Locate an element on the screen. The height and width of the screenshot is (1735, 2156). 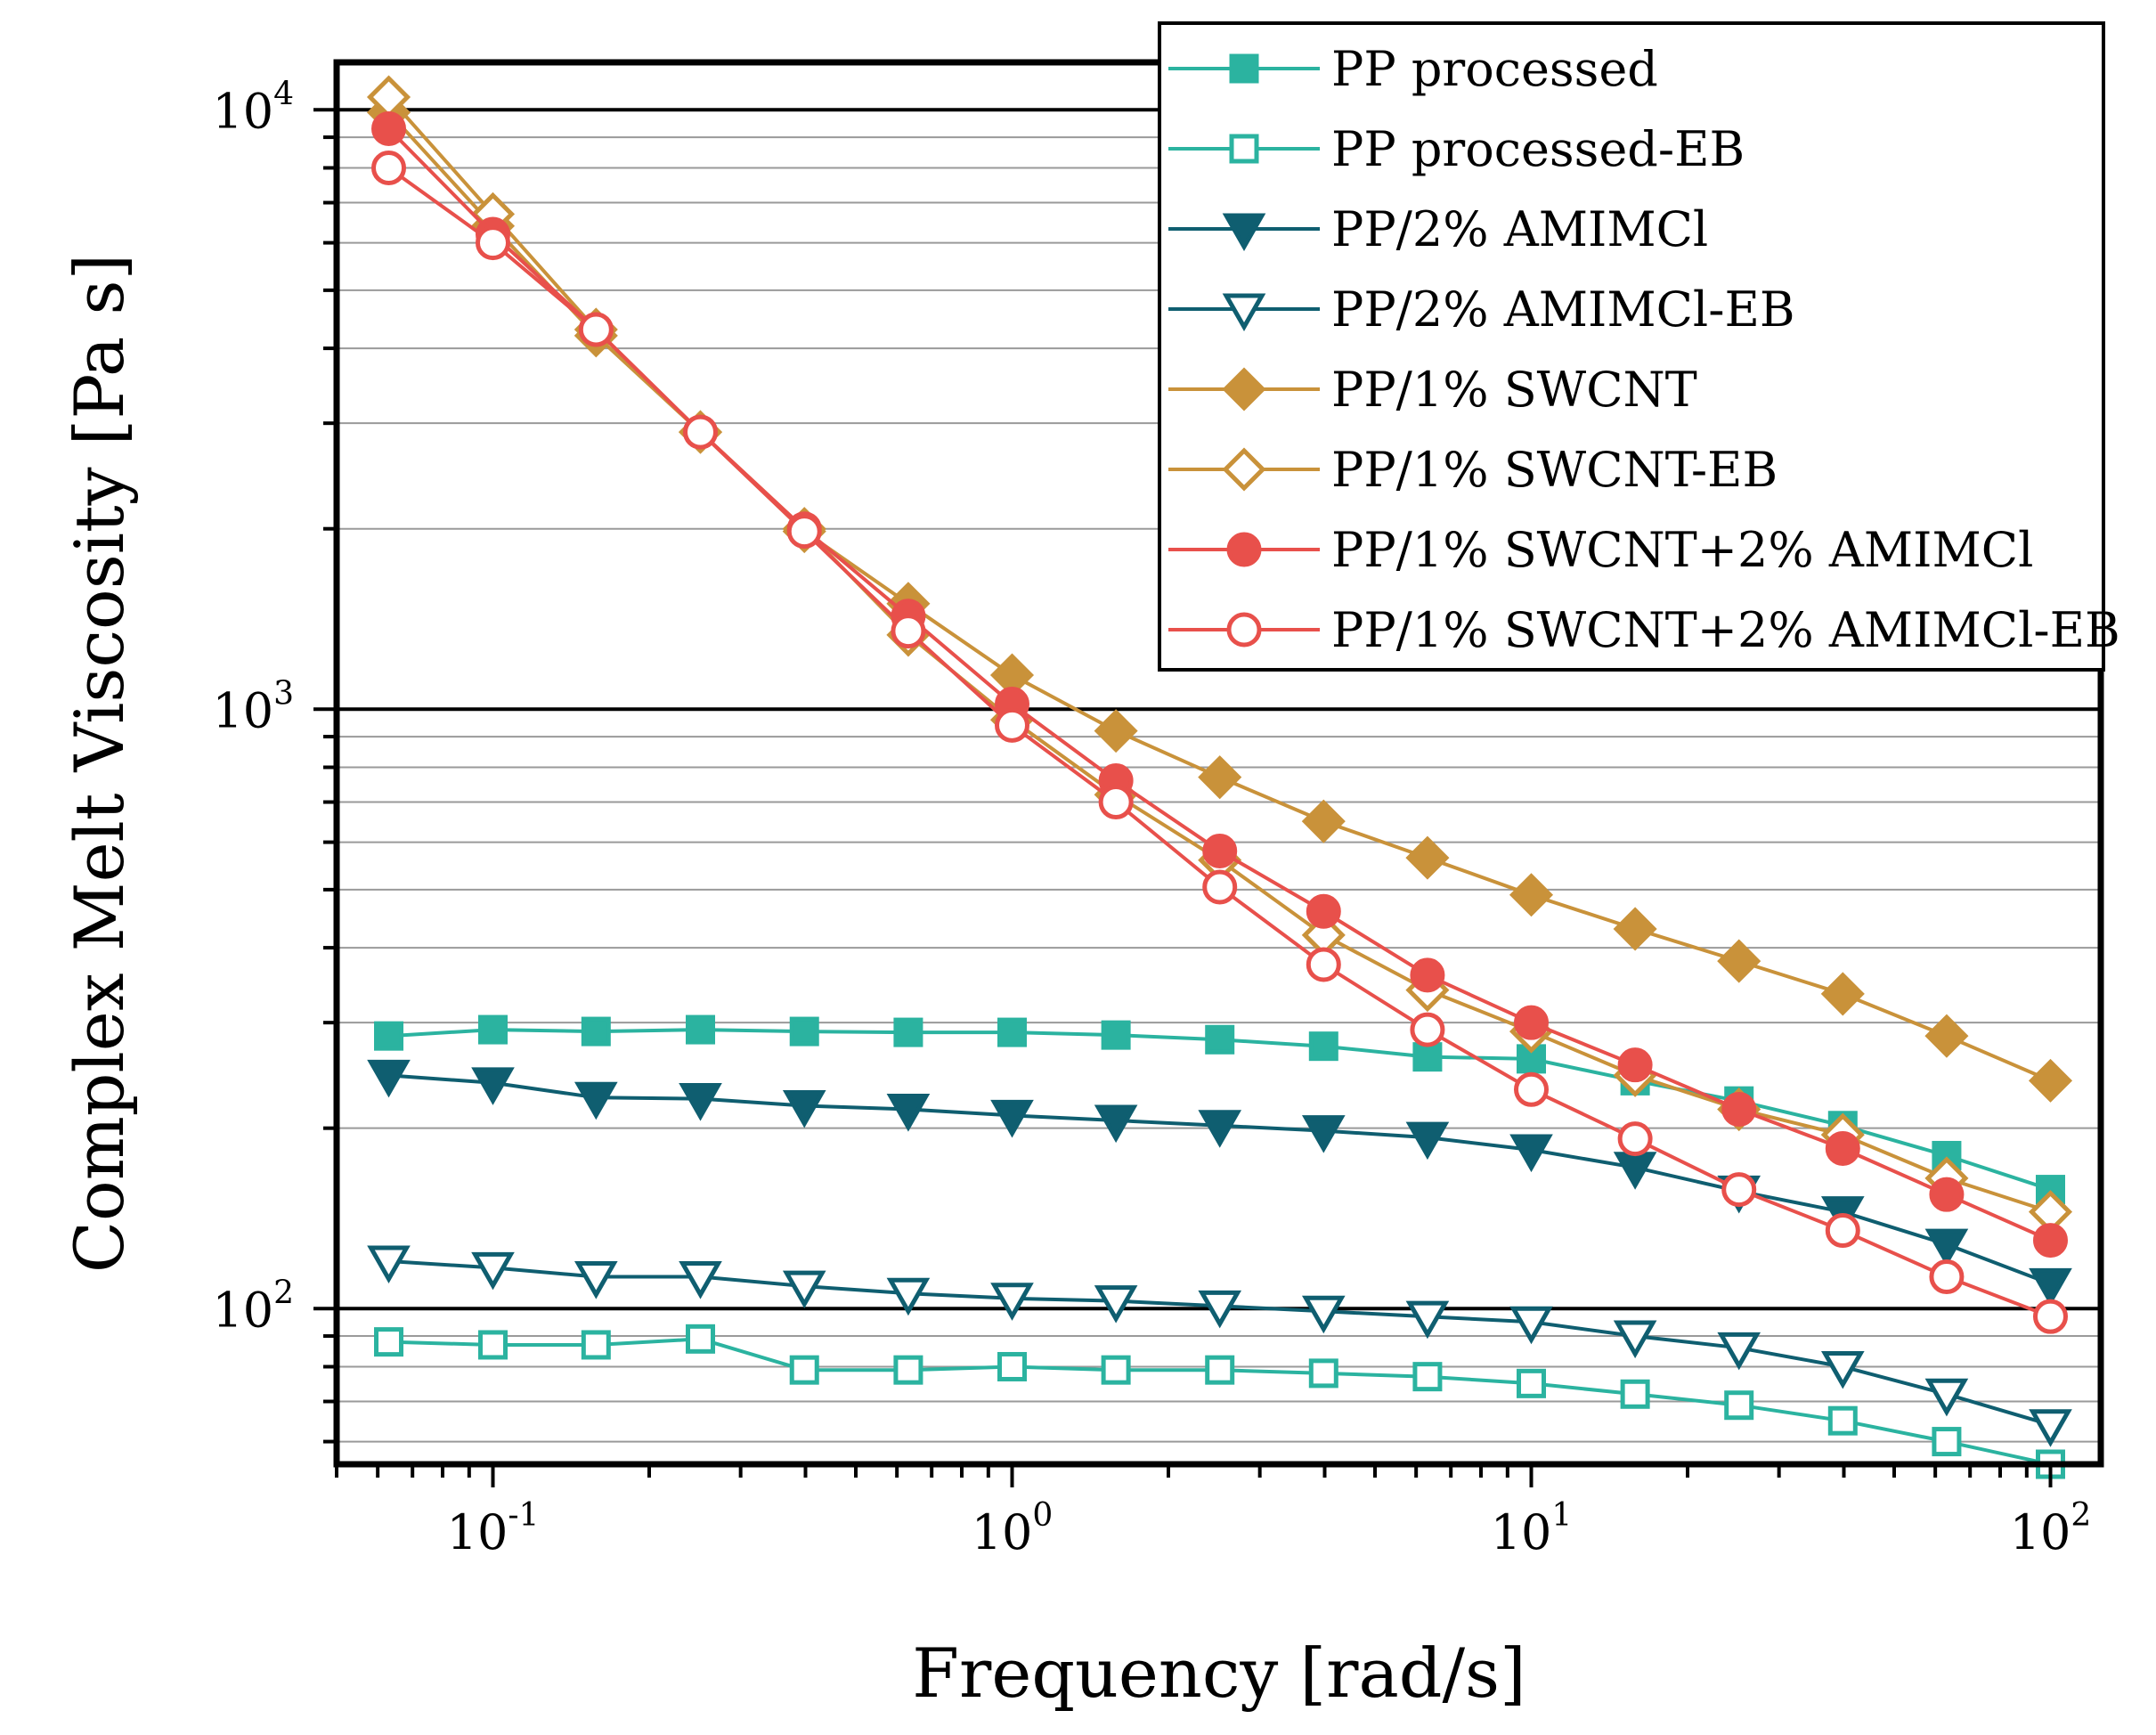
legend-item: PP processed is located at coordinates (1413, 69).